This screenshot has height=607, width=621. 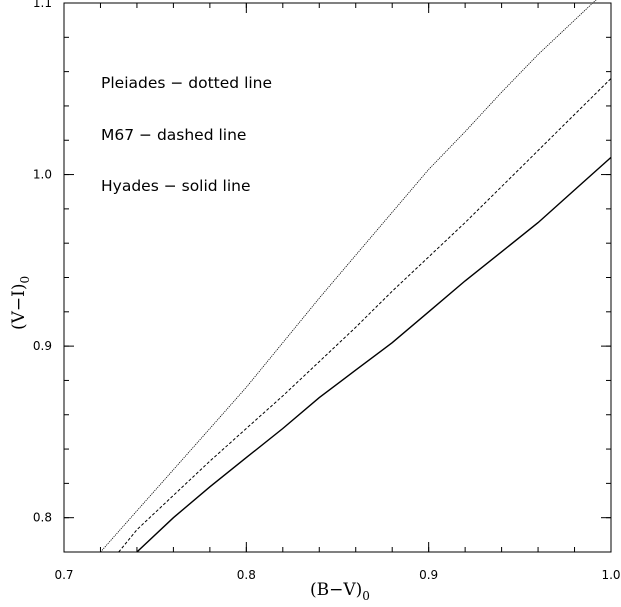 I want to click on y-tick-label: 1.1, so click(x=42, y=5).